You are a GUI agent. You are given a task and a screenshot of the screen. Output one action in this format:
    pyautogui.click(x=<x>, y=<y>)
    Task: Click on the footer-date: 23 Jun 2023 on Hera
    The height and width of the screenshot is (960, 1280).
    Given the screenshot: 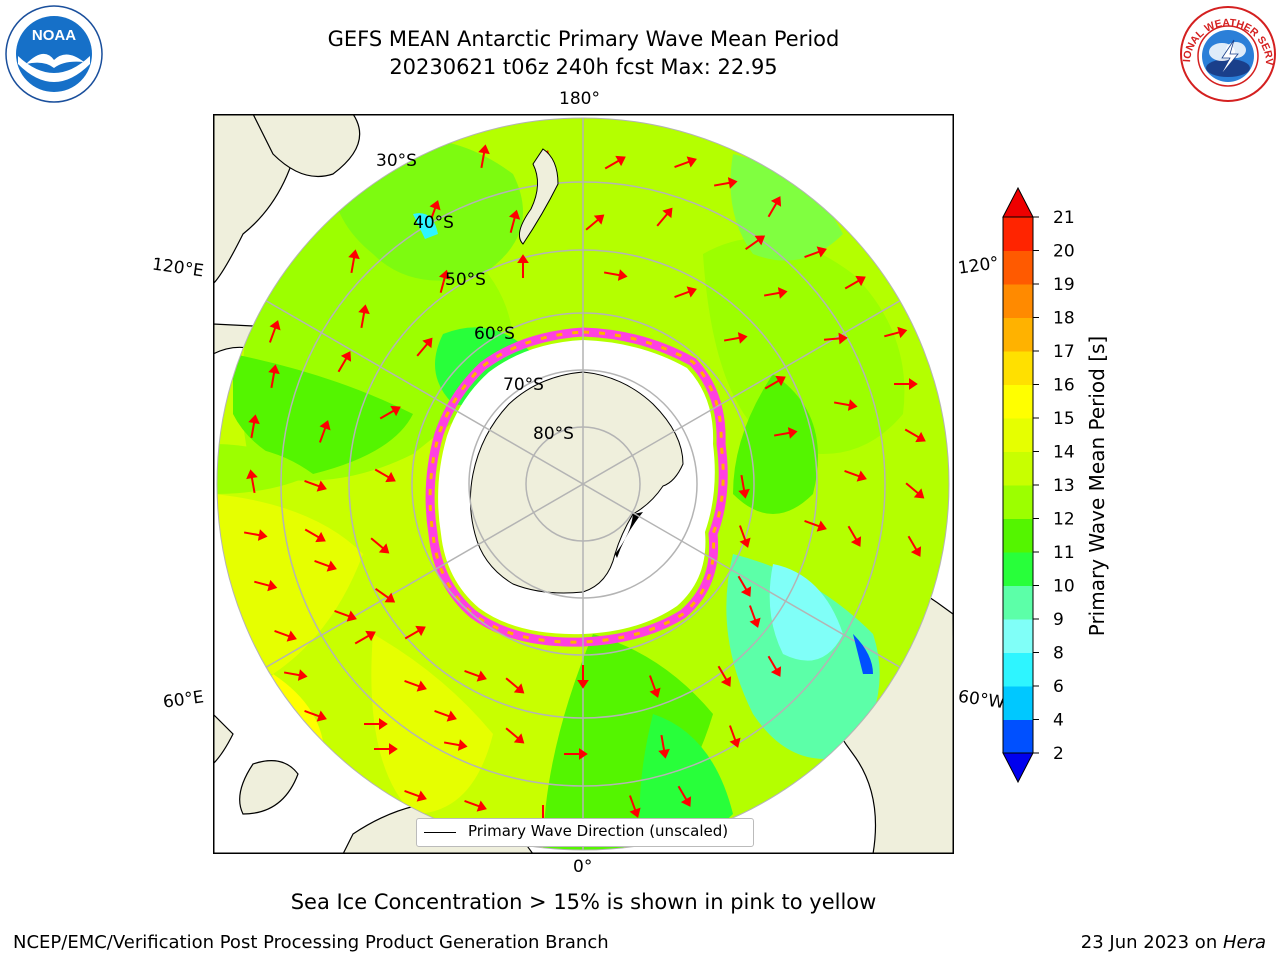 What is the action you would take?
    pyautogui.click(x=1173, y=942)
    